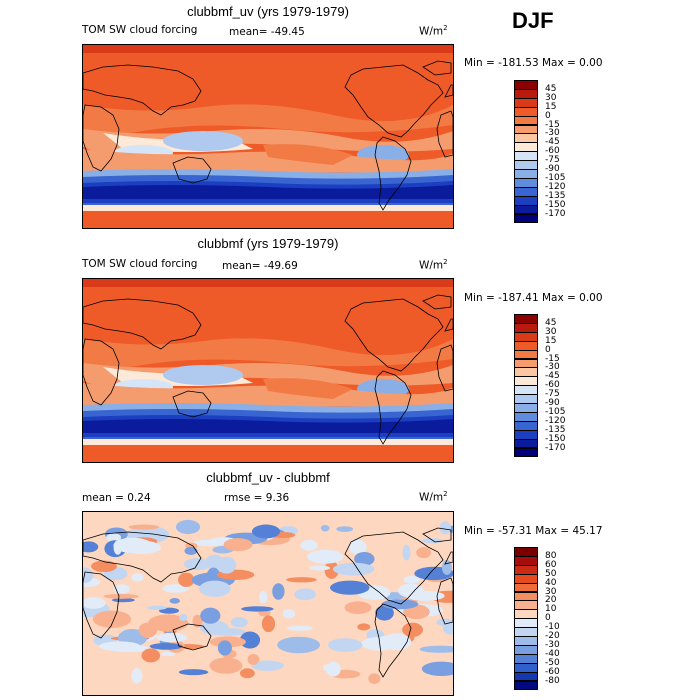 The image size is (700, 700). Describe the element at coordinates (433, 31) in the screenshot. I see `panel1-units: W/m2` at that location.